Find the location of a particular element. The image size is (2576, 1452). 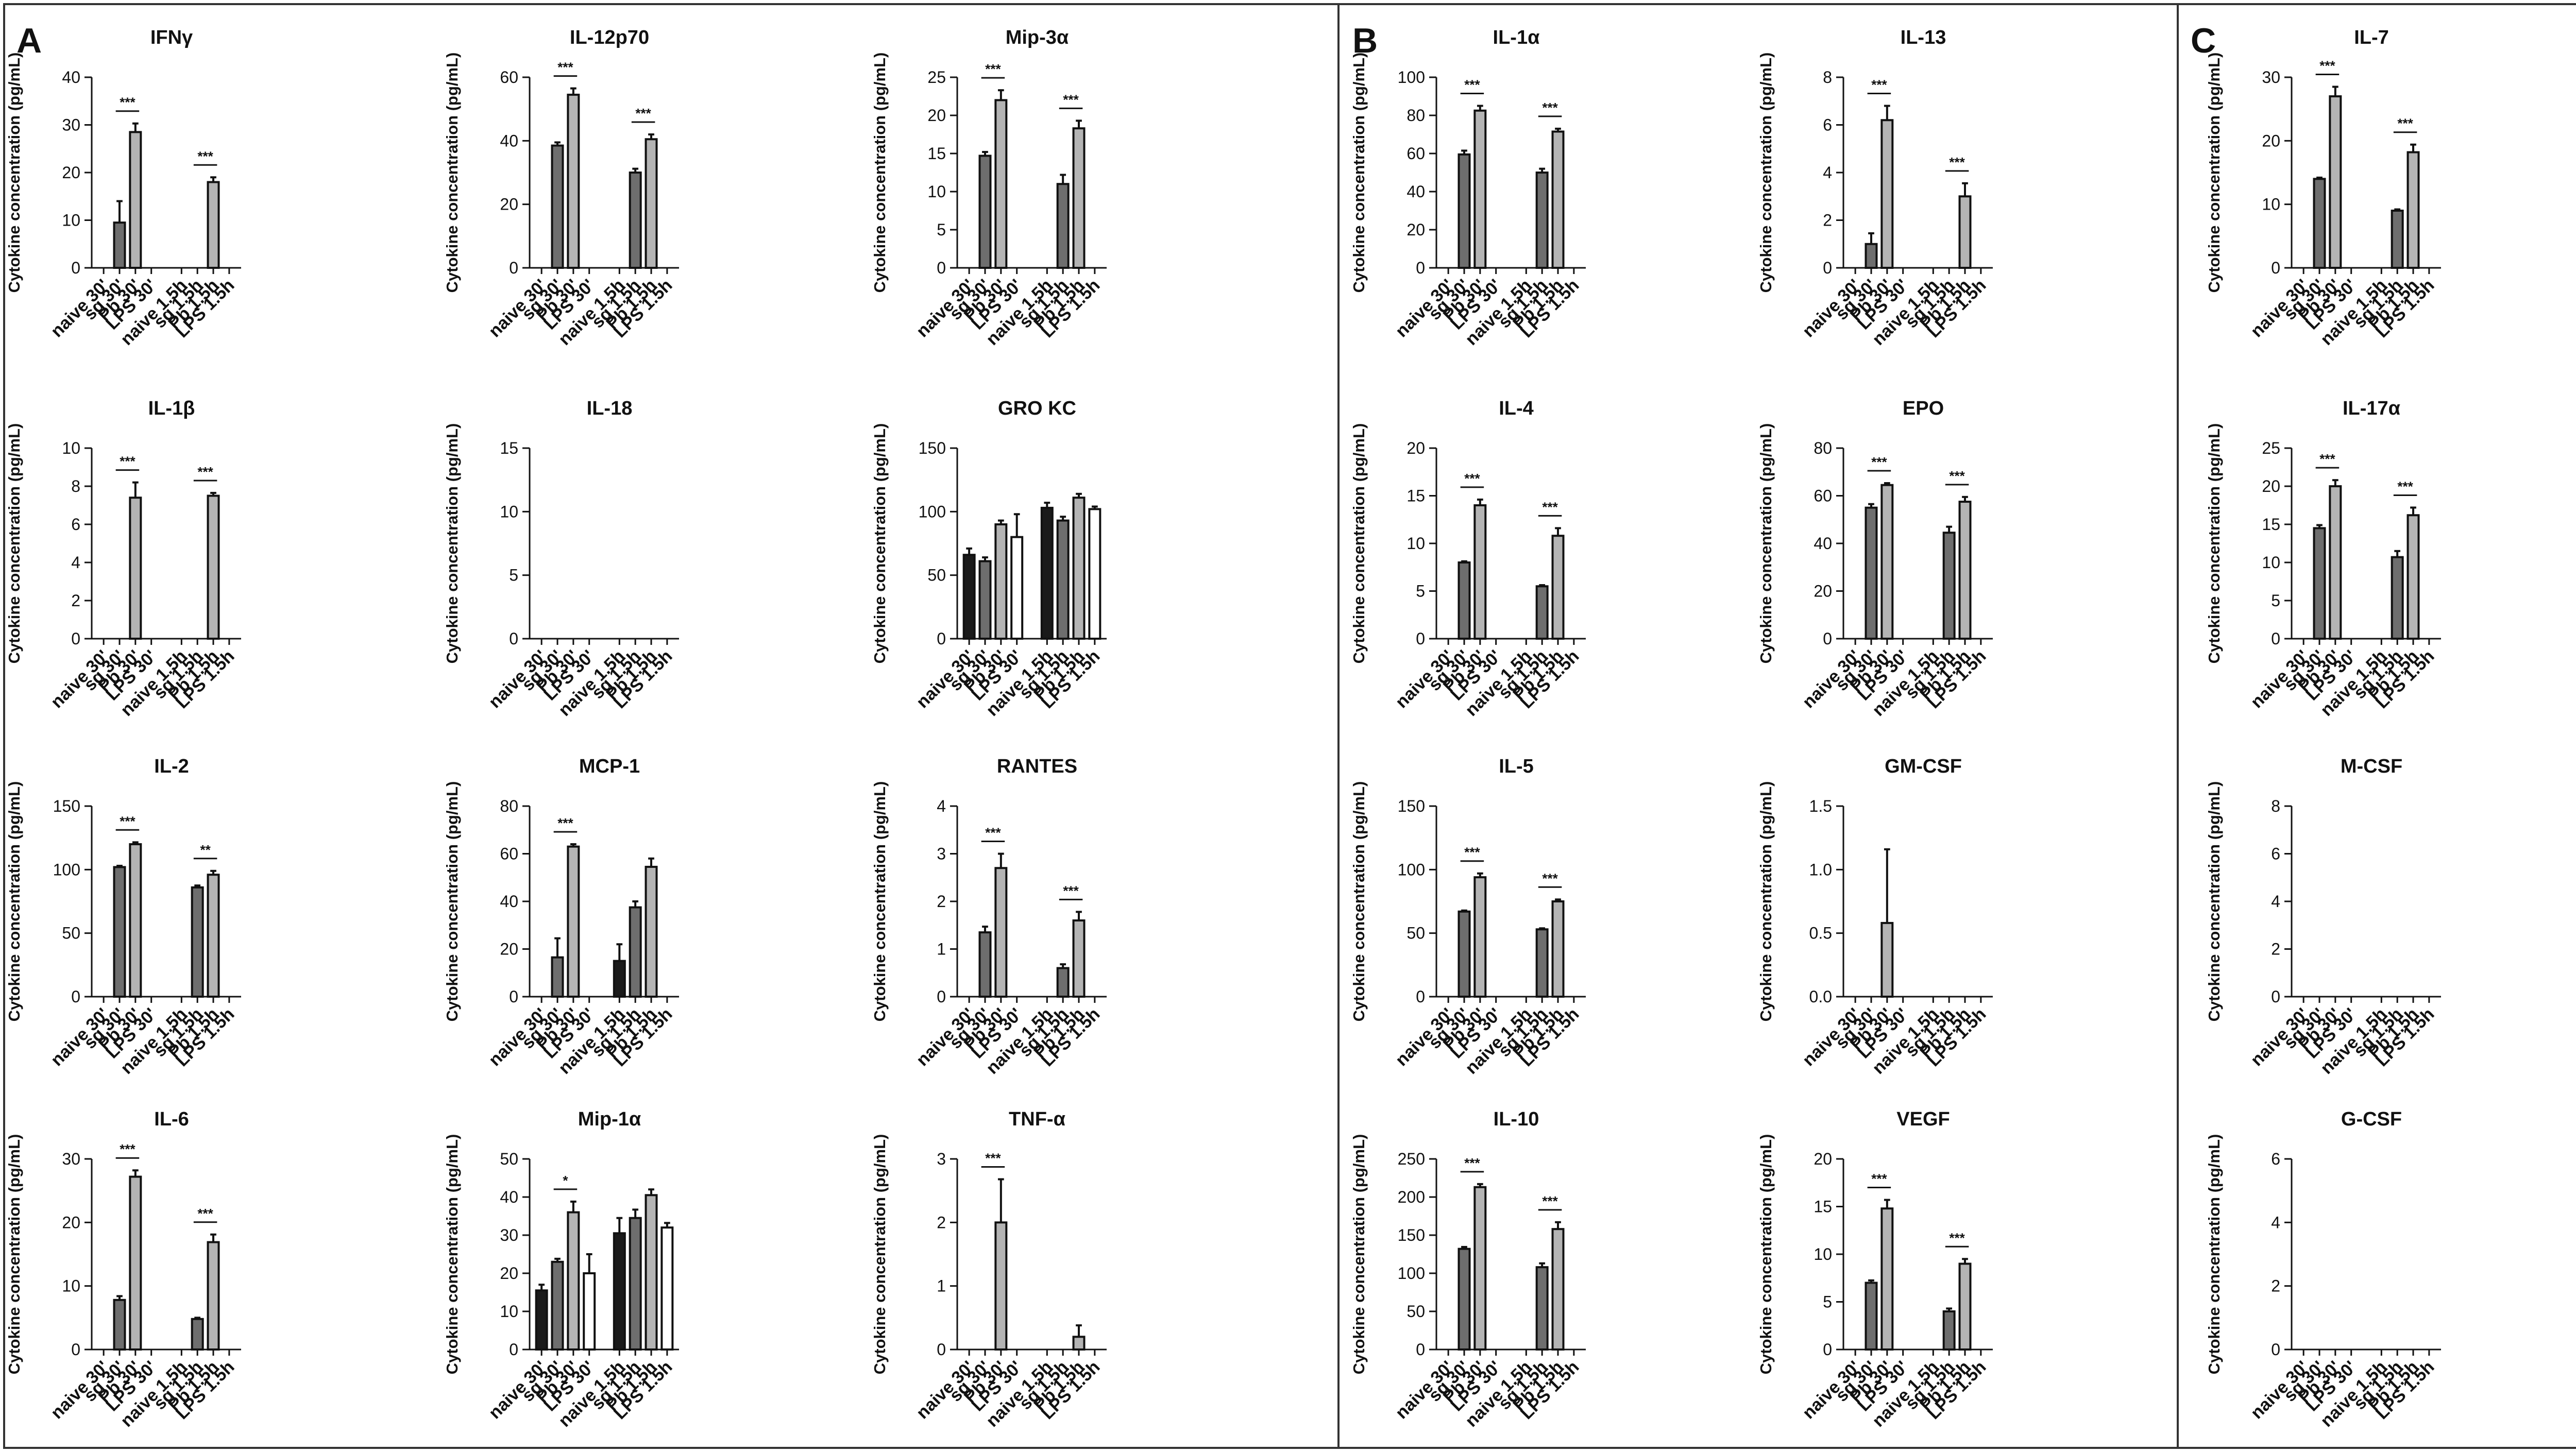

chart-title: IL-4 is located at coordinates (1517, 409).